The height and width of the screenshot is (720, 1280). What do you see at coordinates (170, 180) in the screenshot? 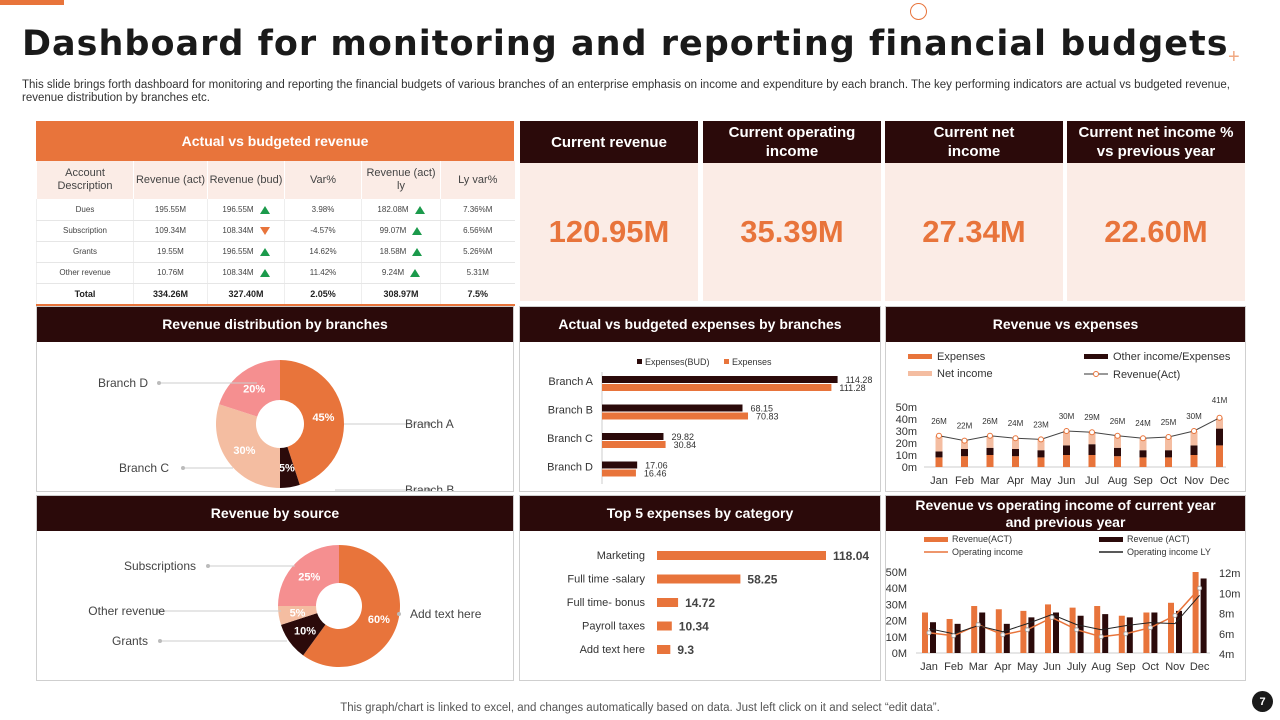
I see `column-header: Revenue (act)` at bounding box center [170, 180].